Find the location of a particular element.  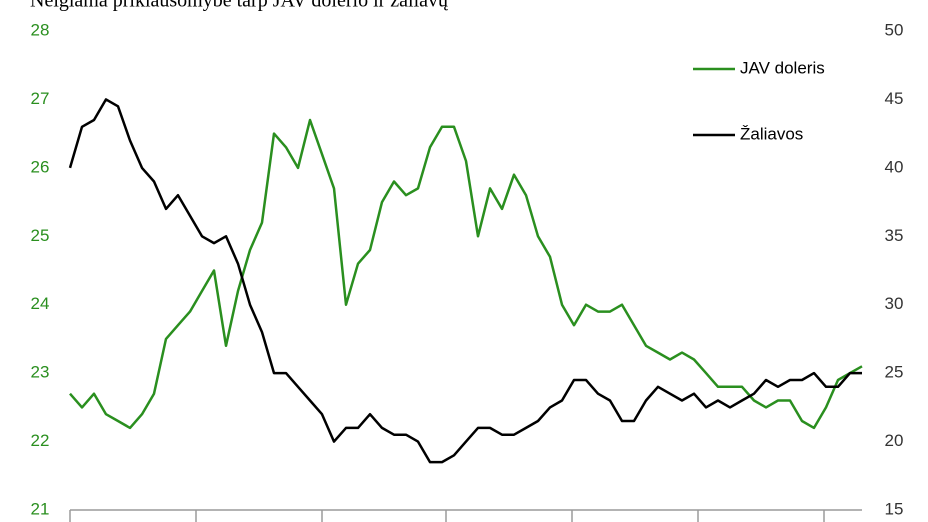

y-tick-label: 25 is located at coordinates (40, 235).